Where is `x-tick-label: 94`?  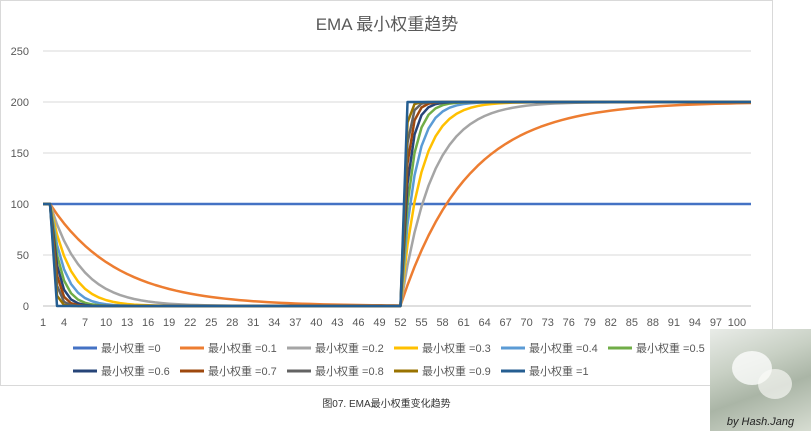 x-tick-label: 94 is located at coordinates (695, 323).